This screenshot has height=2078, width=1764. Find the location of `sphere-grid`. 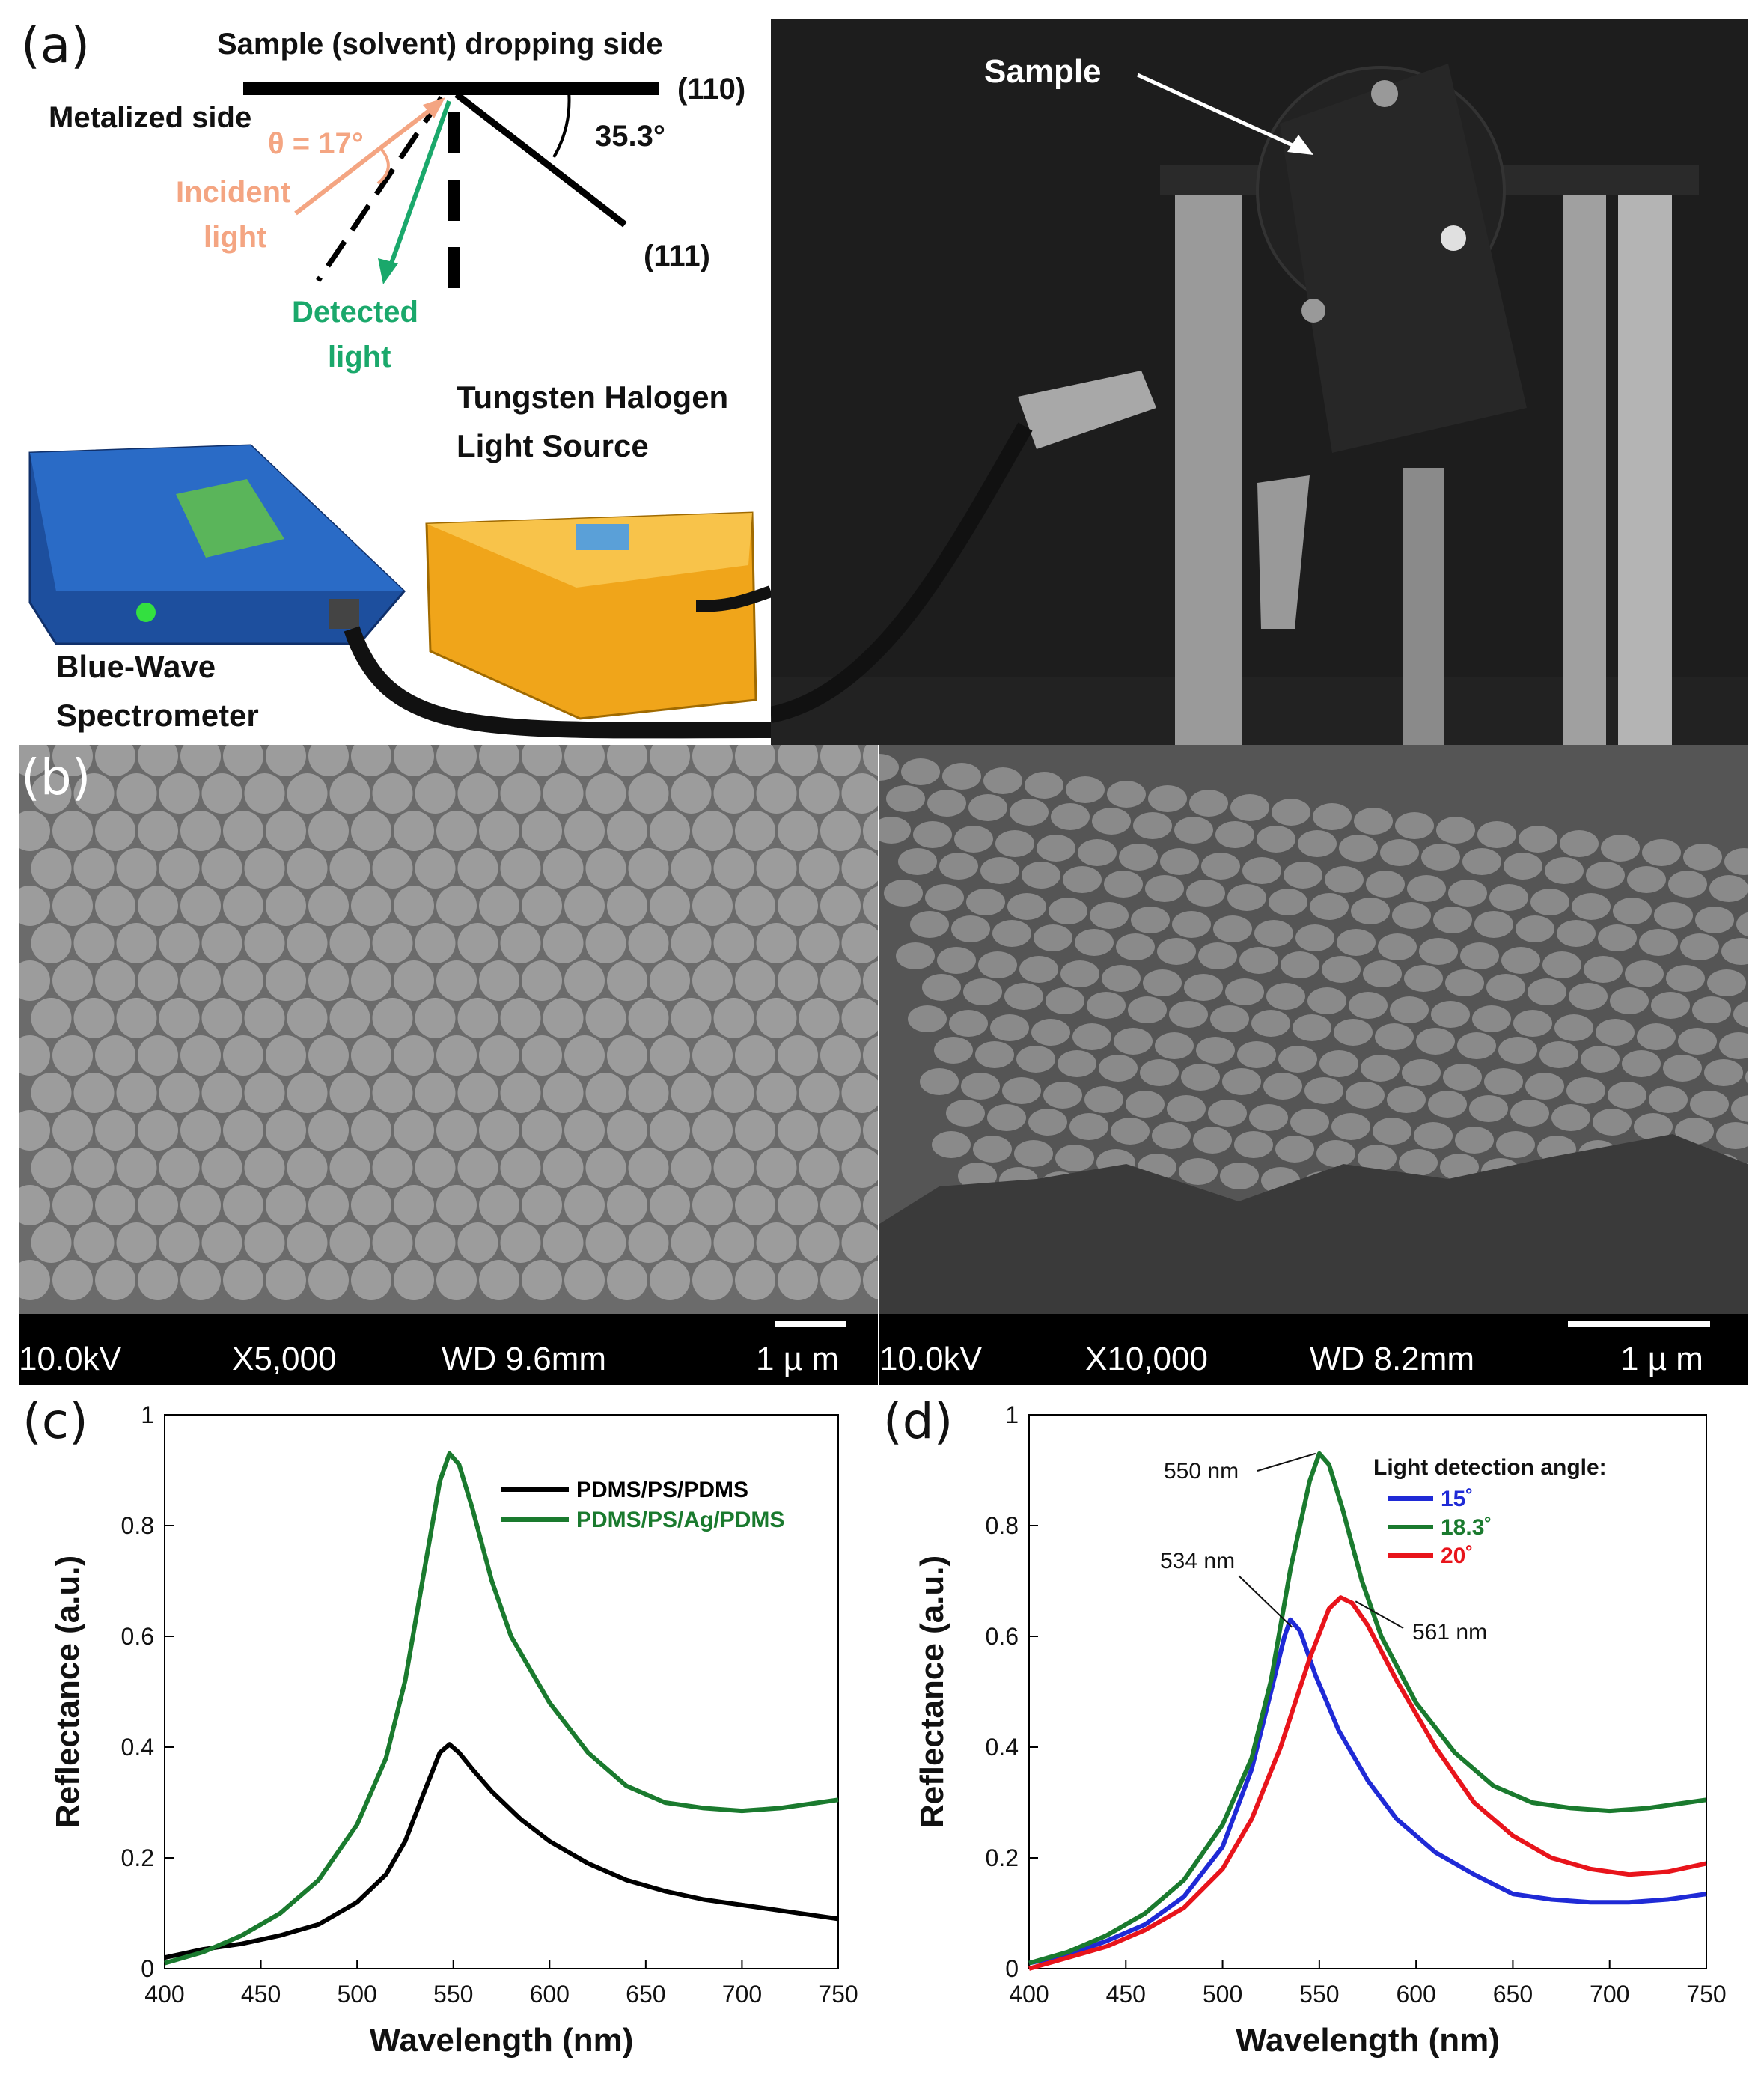

sphere-grid is located at coordinates (448, 1022).